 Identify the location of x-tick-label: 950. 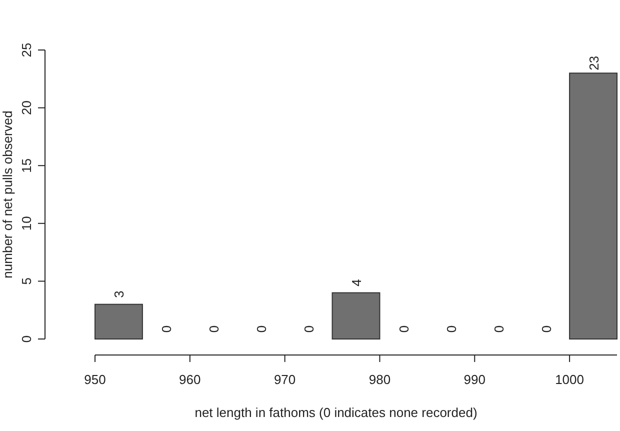
(95, 379).